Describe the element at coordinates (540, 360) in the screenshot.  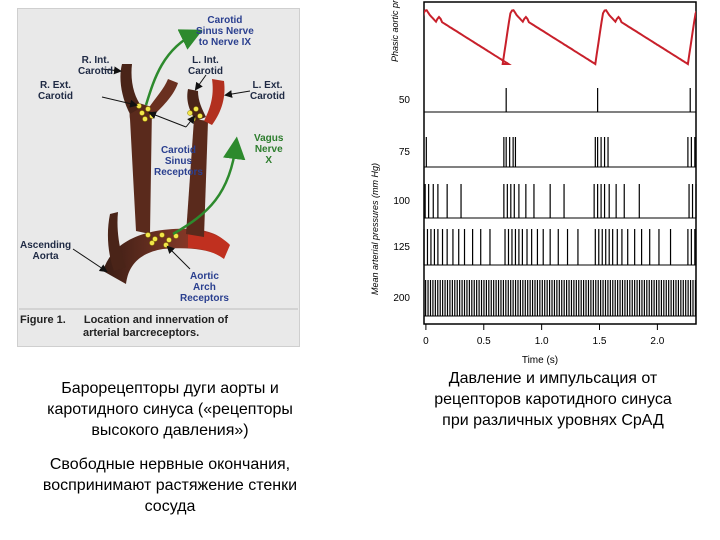
I see `xlabel: Time (s)` at that location.